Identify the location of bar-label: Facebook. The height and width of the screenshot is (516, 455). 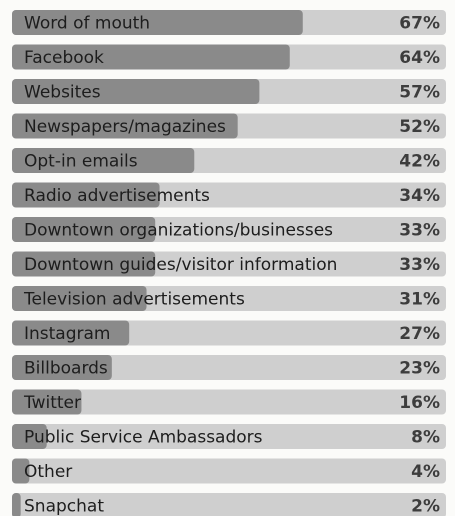
(64, 58).